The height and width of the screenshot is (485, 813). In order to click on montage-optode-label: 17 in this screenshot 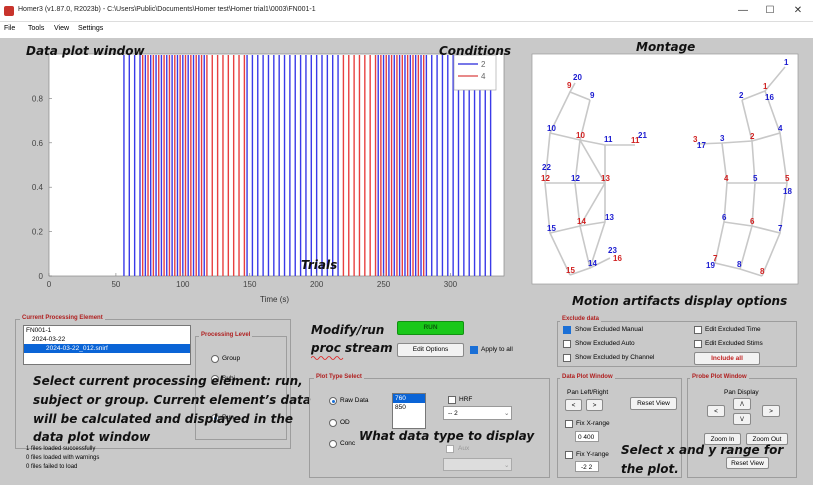, I will do `click(701, 145)`.